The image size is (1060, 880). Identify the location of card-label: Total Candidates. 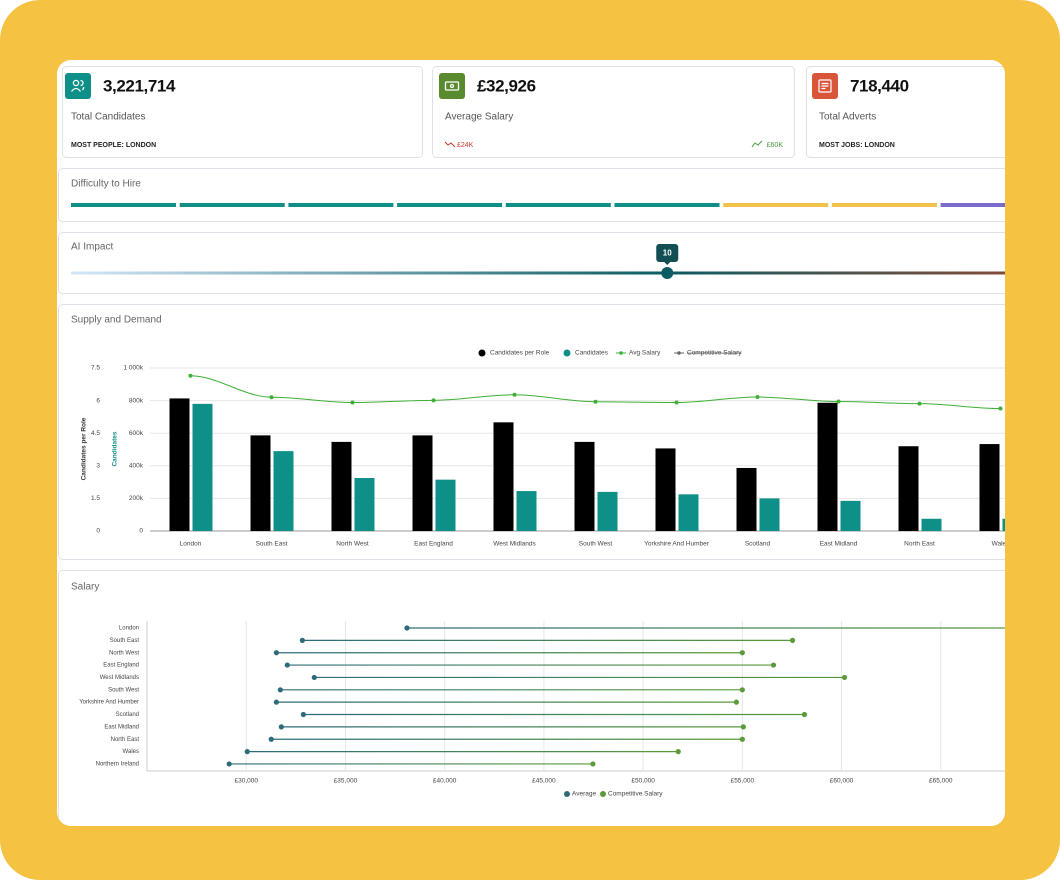
(108, 117).